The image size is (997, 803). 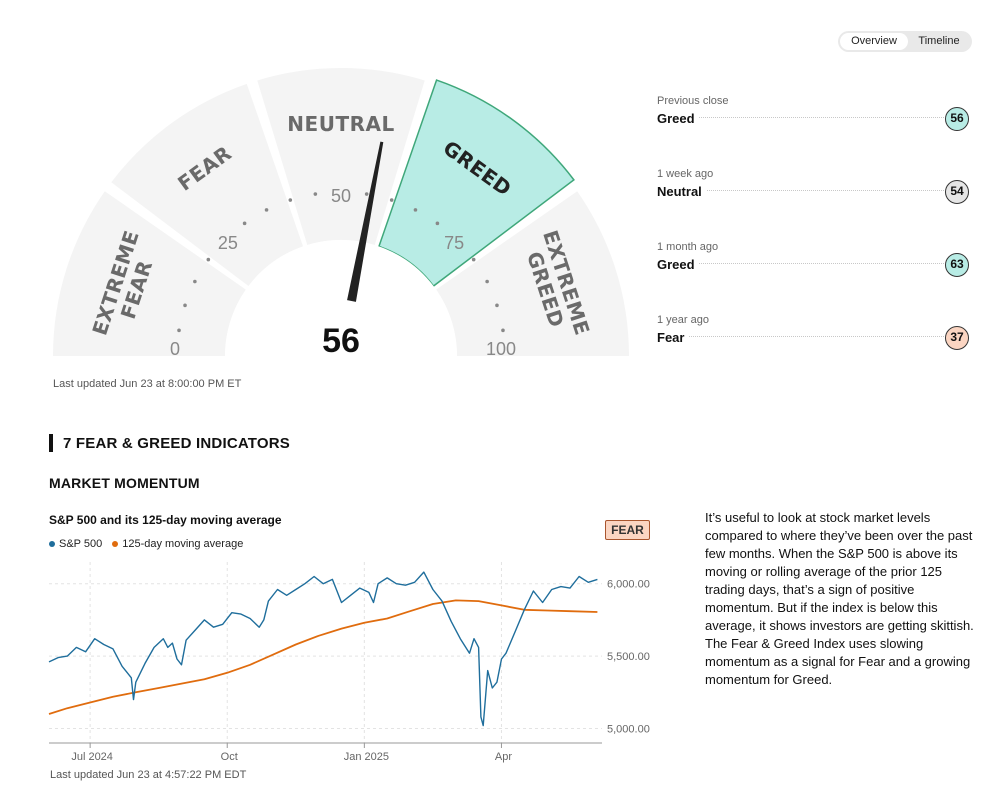 What do you see at coordinates (957, 265) in the screenshot?
I see `history-value-badge: 63` at bounding box center [957, 265].